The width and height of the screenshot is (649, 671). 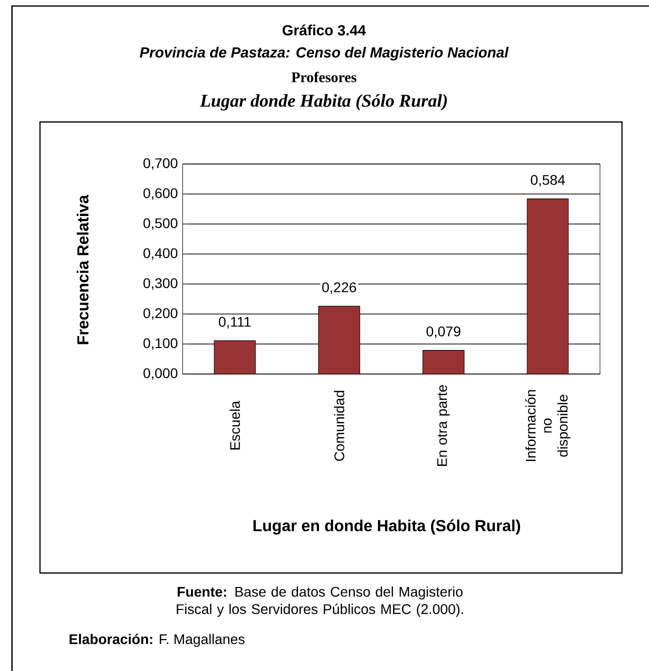 What do you see at coordinates (82, 269) in the screenshot?
I see `y-axis-title: Frecuencia Relativa` at bounding box center [82, 269].